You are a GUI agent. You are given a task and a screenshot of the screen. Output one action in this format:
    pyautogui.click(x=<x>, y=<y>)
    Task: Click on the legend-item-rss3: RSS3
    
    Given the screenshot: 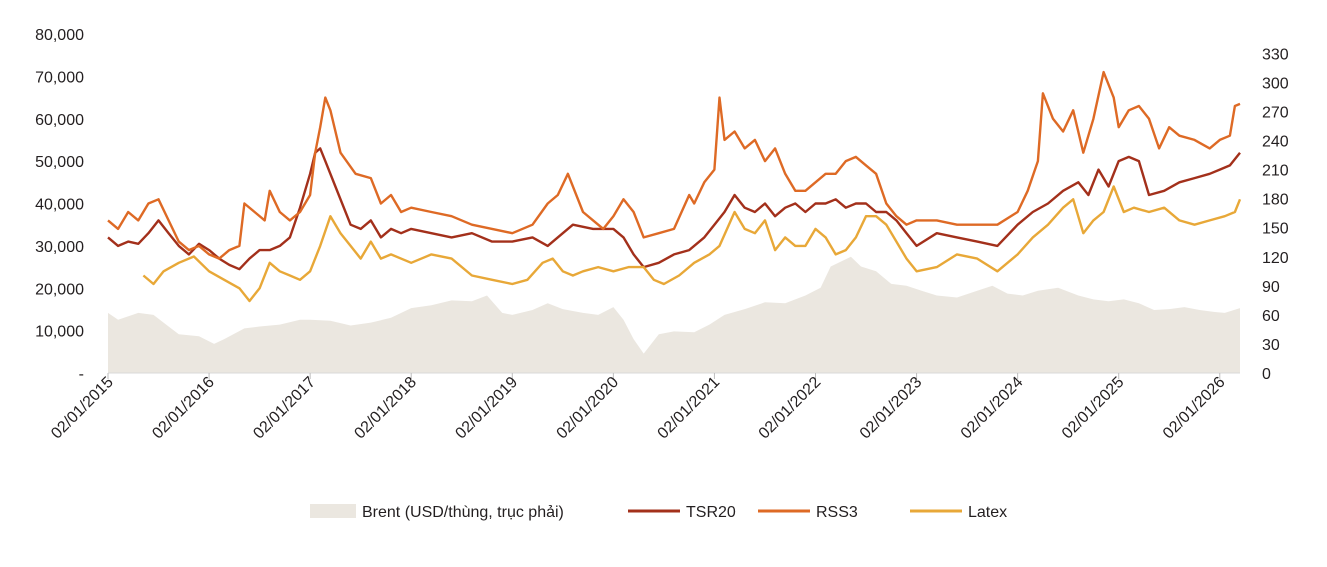 What is the action you would take?
    pyautogui.click(x=808, y=512)
    